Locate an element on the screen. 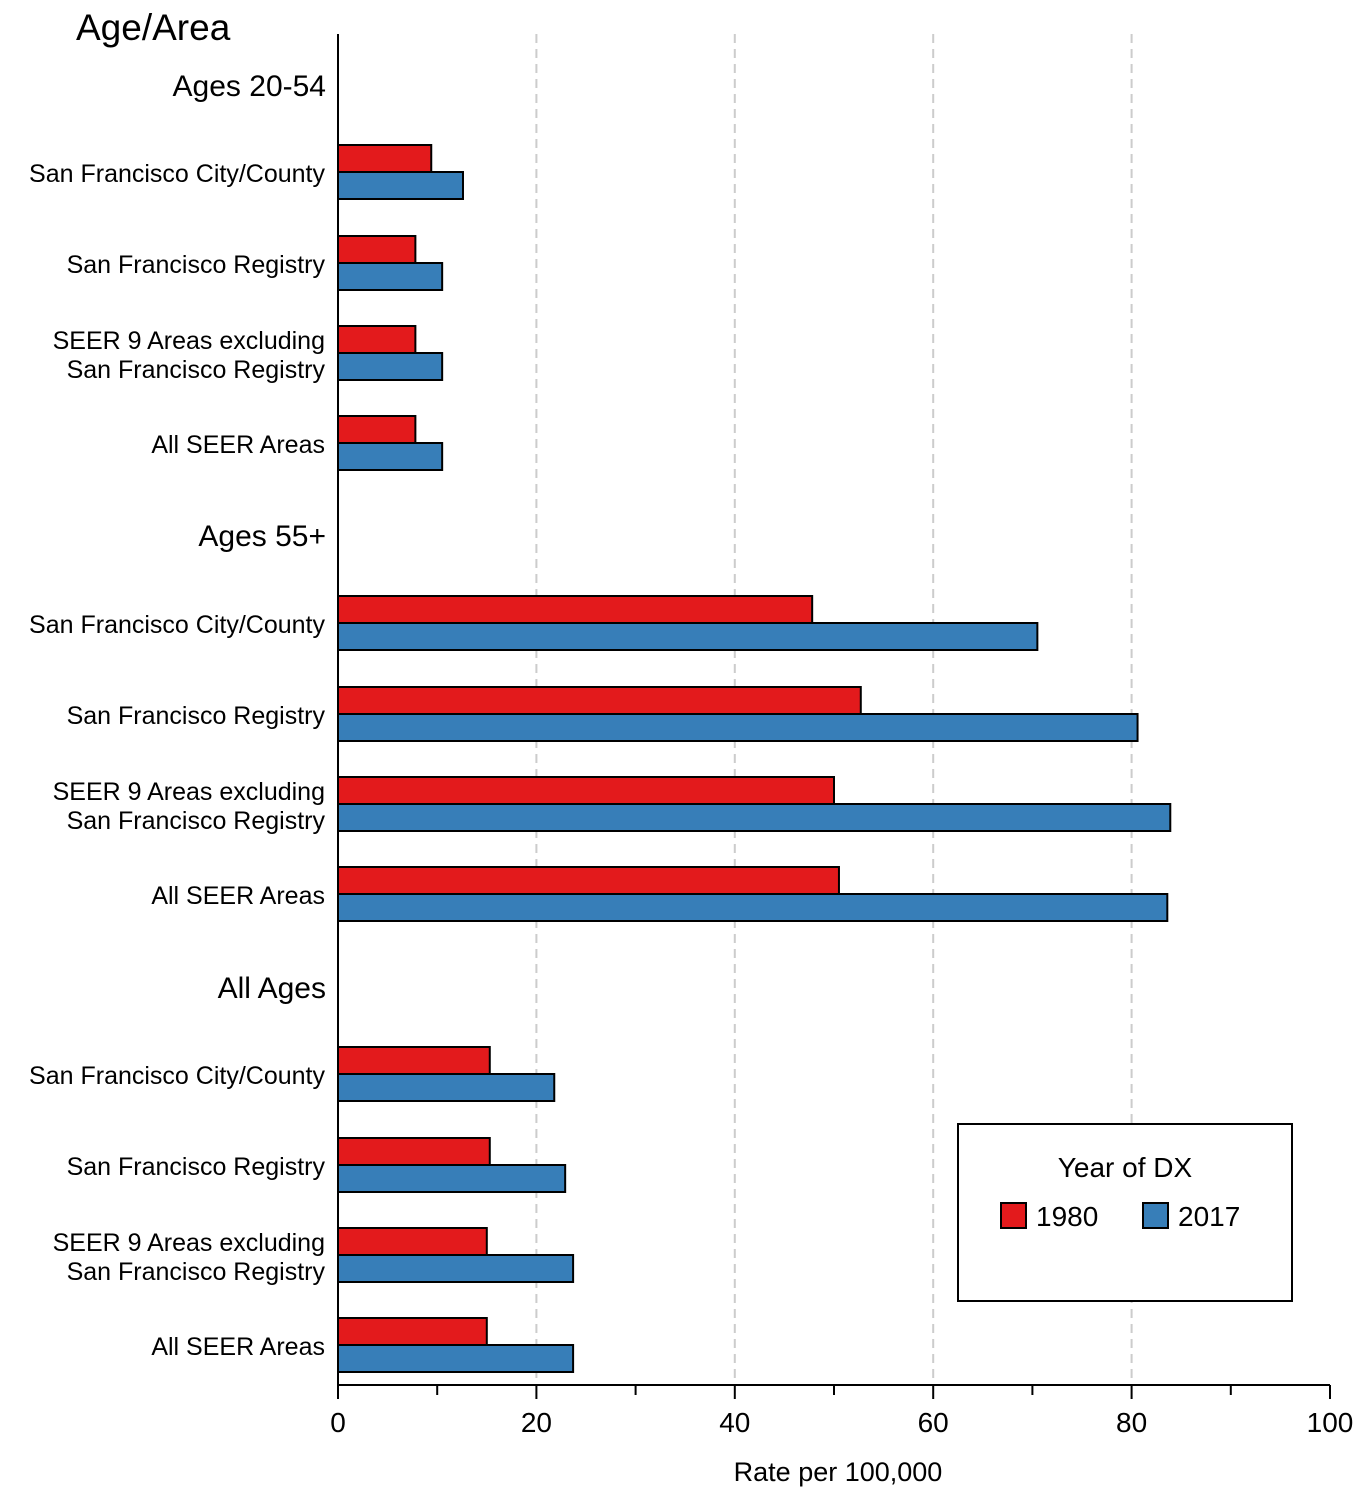 The image size is (1370, 1494). group-label: All Ages is located at coordinates (272, 988).